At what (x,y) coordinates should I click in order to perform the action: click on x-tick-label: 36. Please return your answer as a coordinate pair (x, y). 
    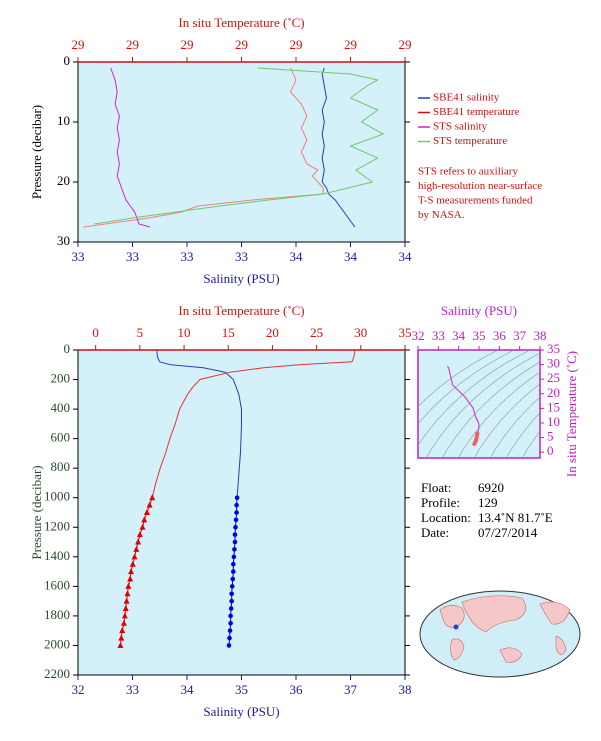
    Looking at the image, I should click on (500, 335).